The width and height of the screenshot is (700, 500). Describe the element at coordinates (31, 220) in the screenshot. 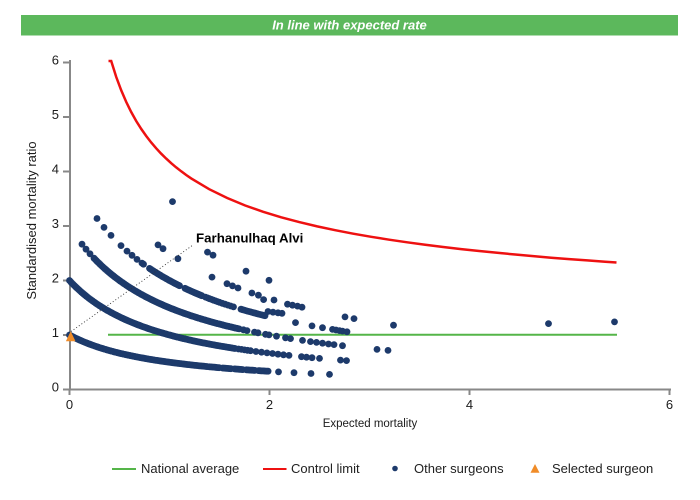

I see `svg-text: Standardised mortality ratio` at that location.